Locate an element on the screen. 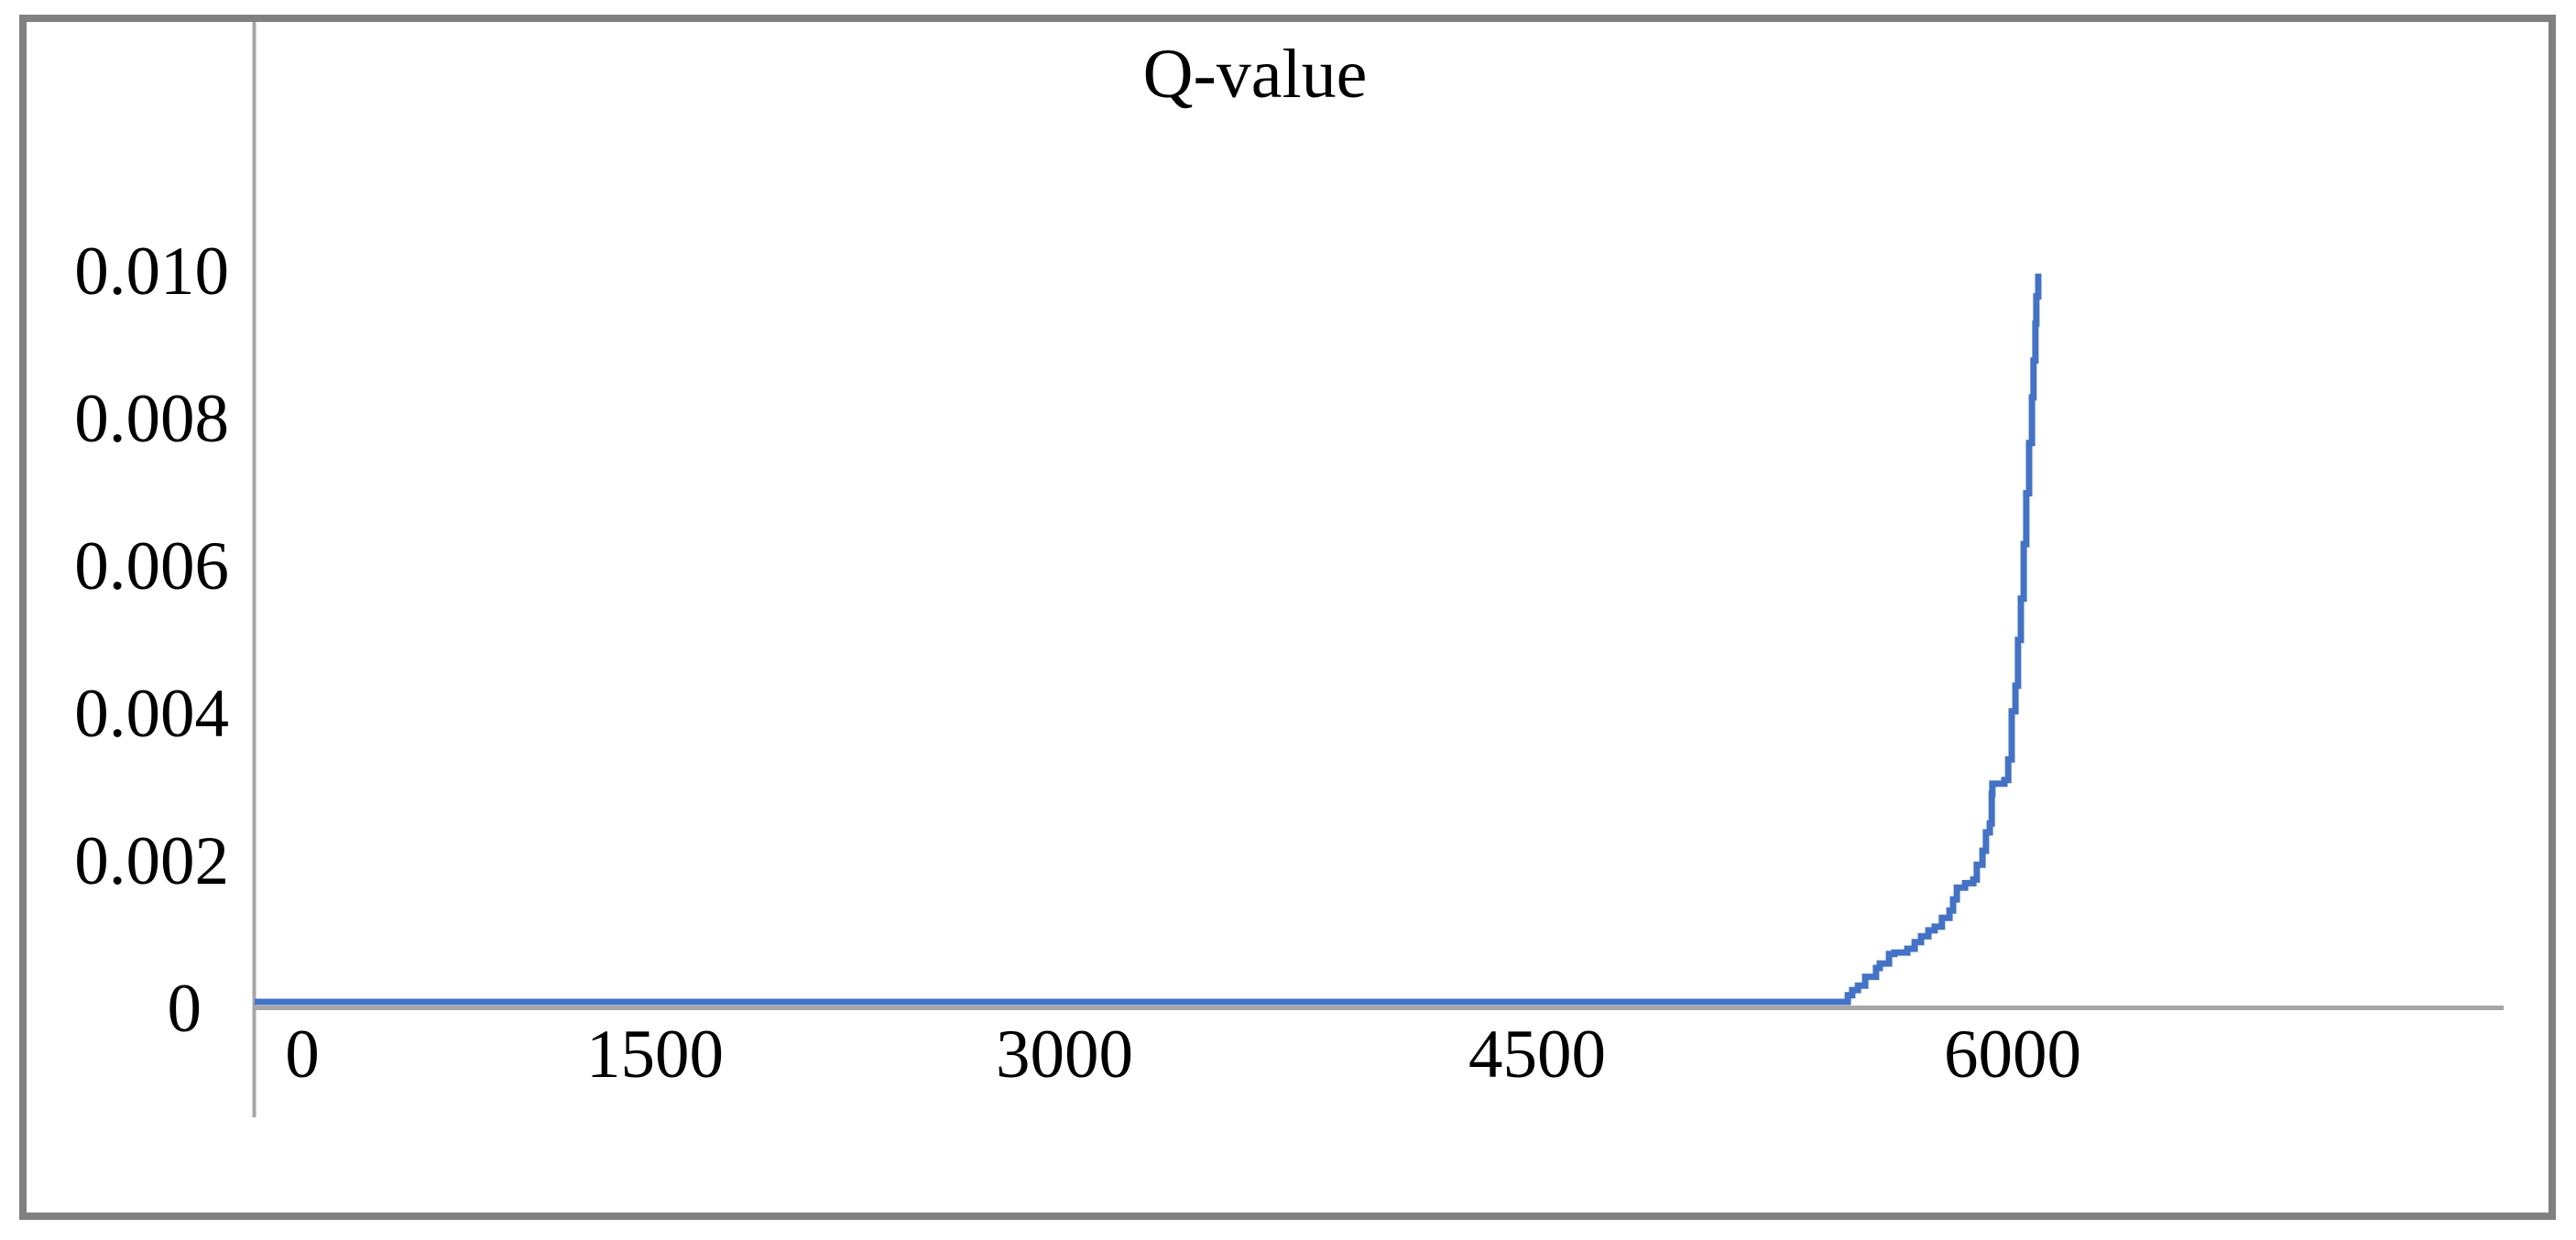 The image size is (2576, 1240). y-tick-label: 0.002 is located at coordinates (152, 861).